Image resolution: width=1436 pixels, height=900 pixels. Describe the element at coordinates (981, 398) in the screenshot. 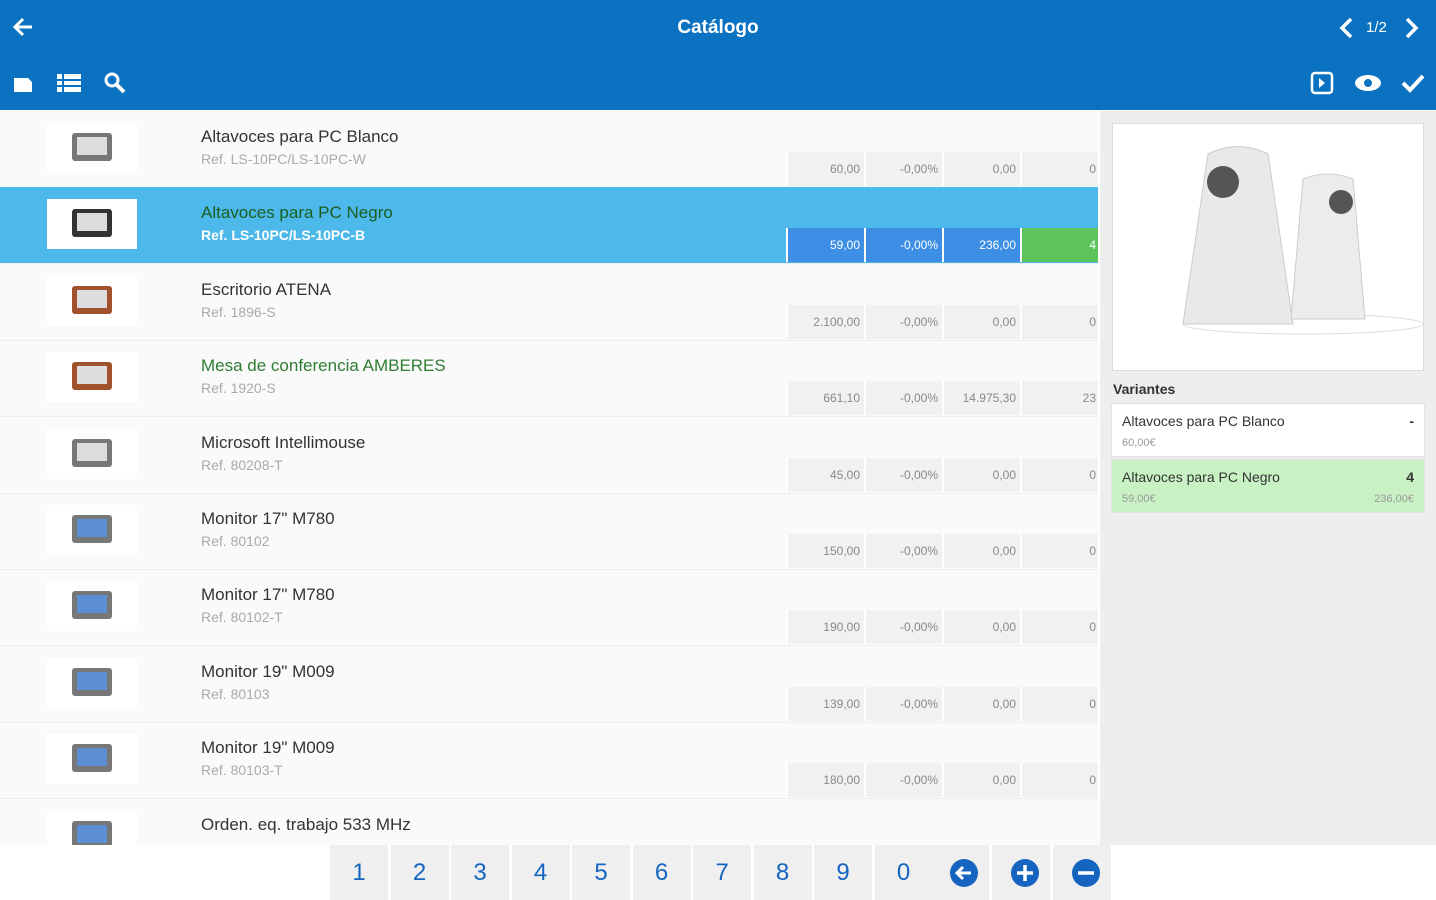

I see `product-total: 14.975,30` at that location.